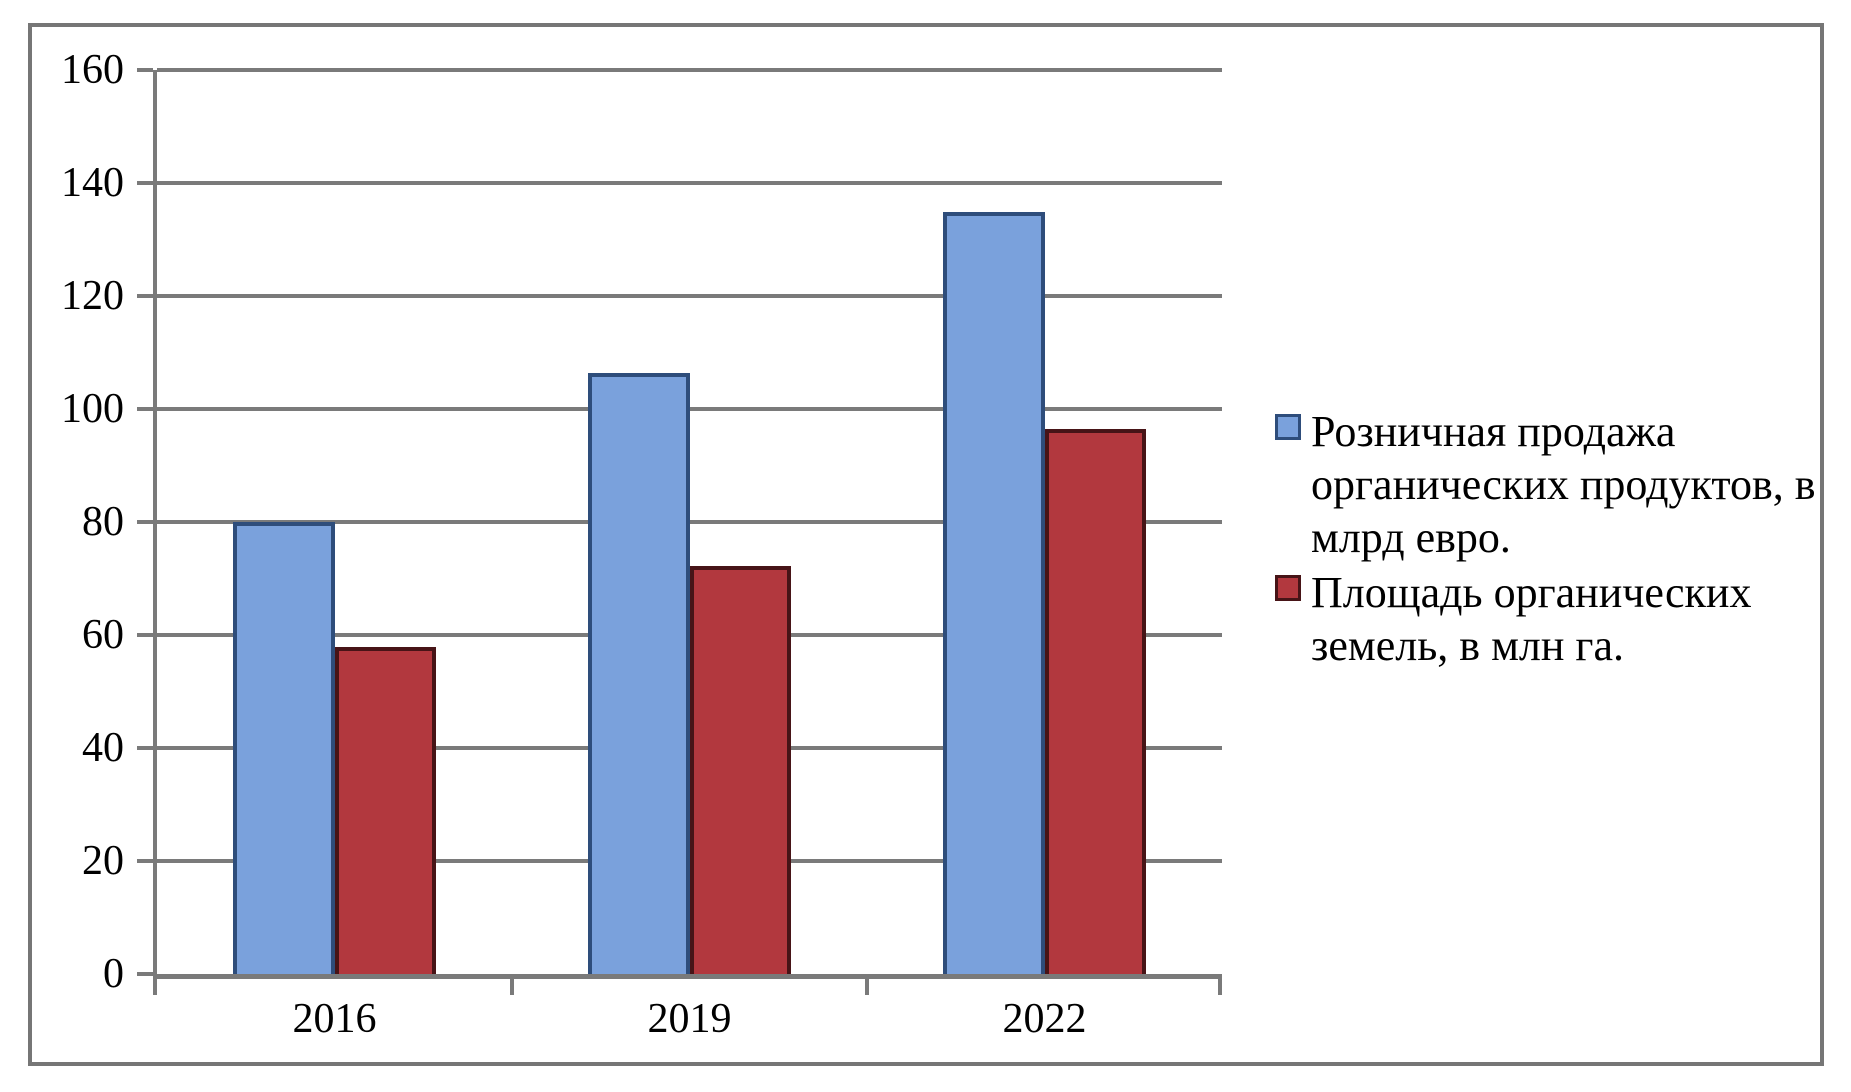 The image size is (1851, 1092). Describe the element at coordinates (740, 769) in the screenshot. I see `bar-series2-2019` at that location.